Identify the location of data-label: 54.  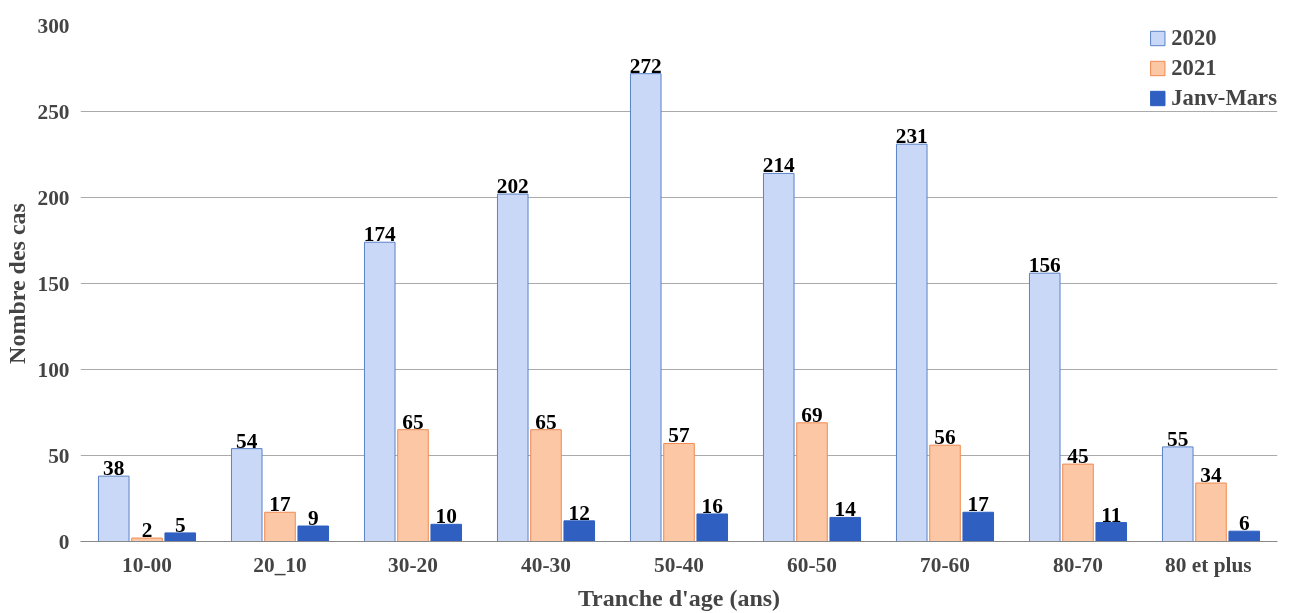
(247, 440).